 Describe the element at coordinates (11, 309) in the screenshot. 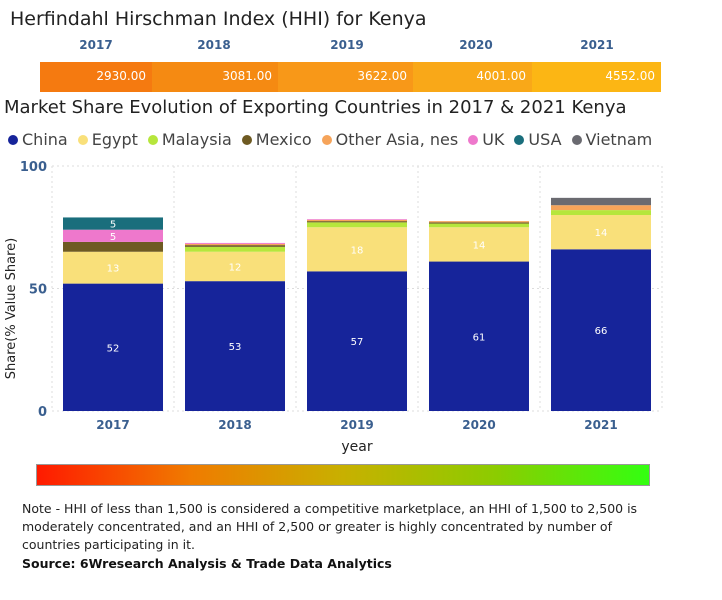

I see `y-axis-title: Share(% Value Share)` at that location.